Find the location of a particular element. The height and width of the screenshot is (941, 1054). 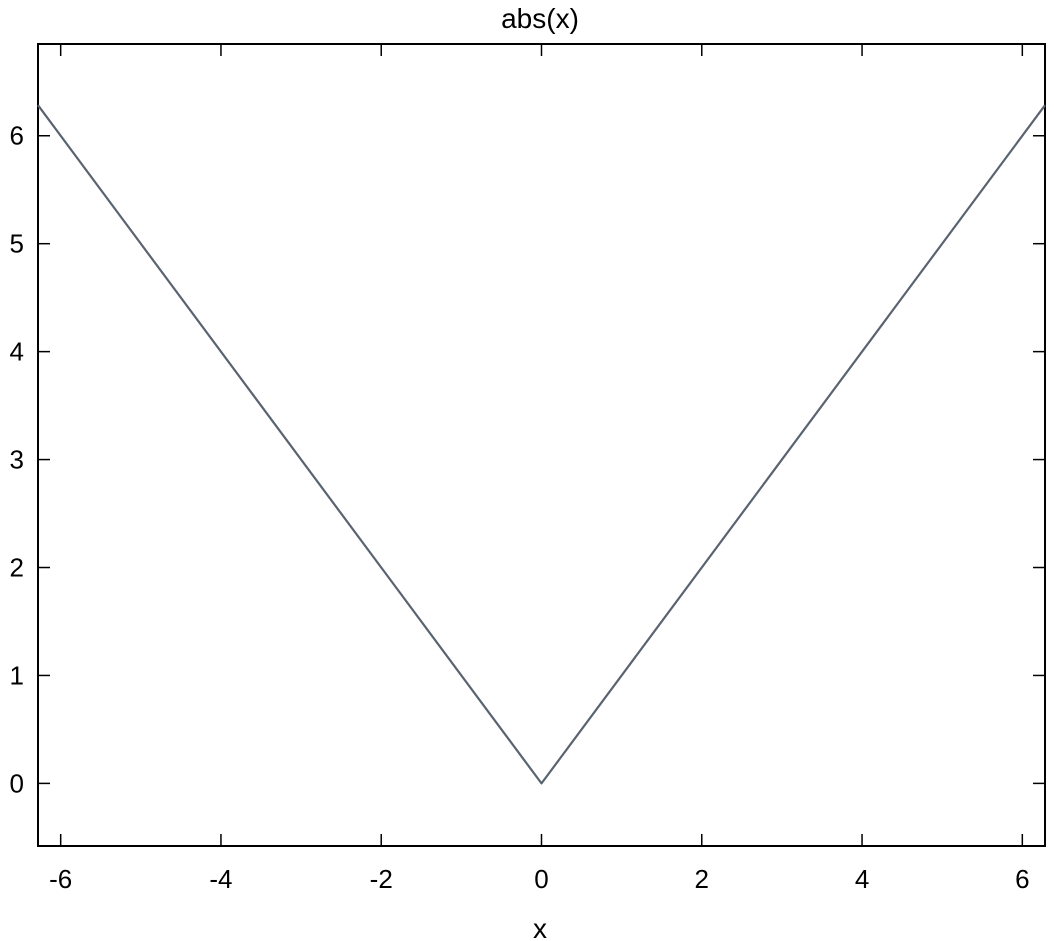

y-tick-label: 3 is located at coordinates (17, 460).